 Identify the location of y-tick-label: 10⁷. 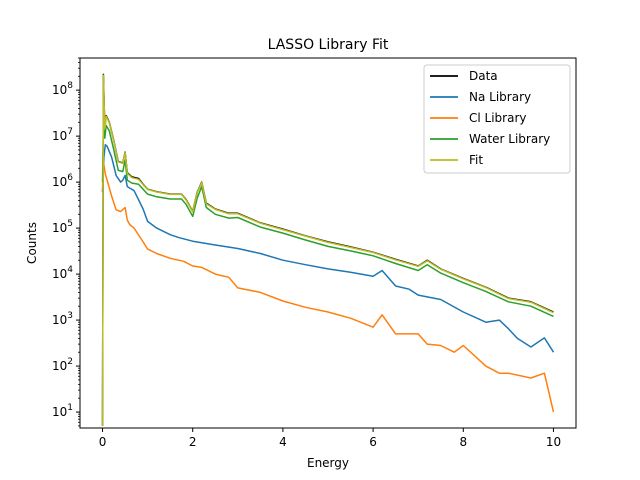
(62, 135).